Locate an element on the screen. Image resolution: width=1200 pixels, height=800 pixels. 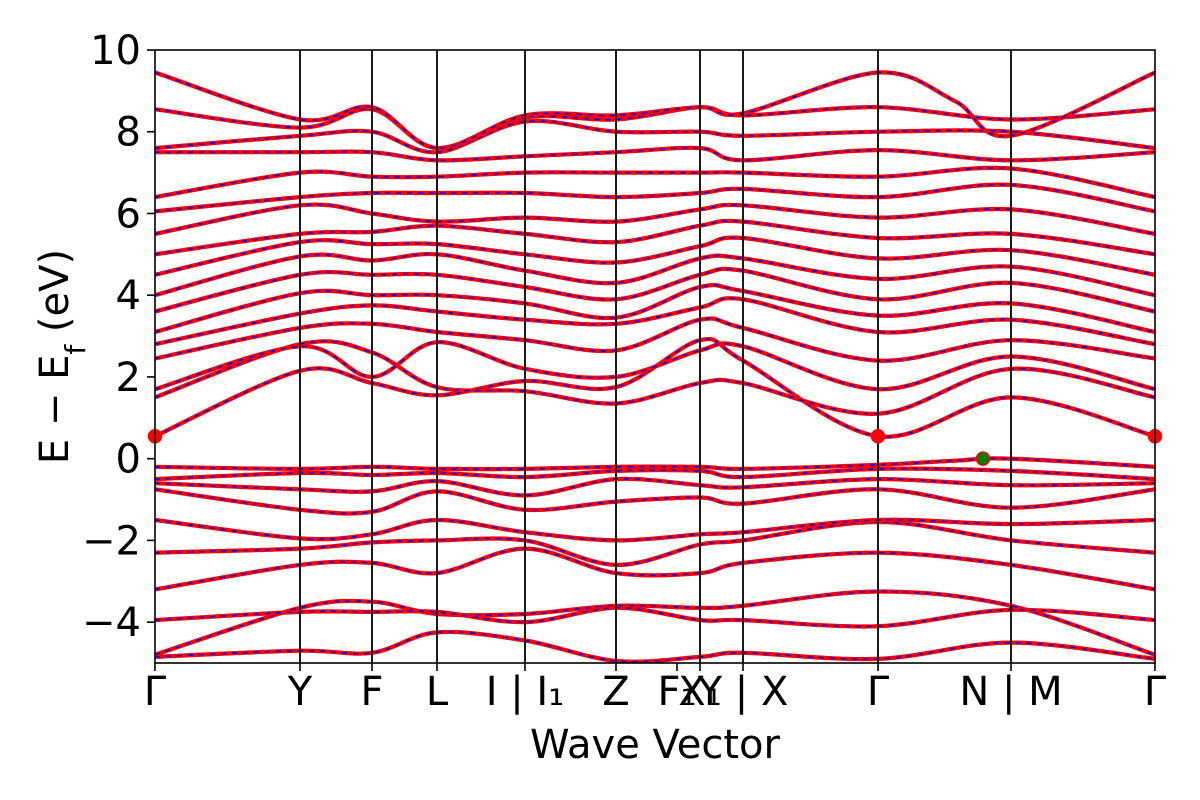
x-axis-label: Wave Vector is located at coordinates (655, 745).